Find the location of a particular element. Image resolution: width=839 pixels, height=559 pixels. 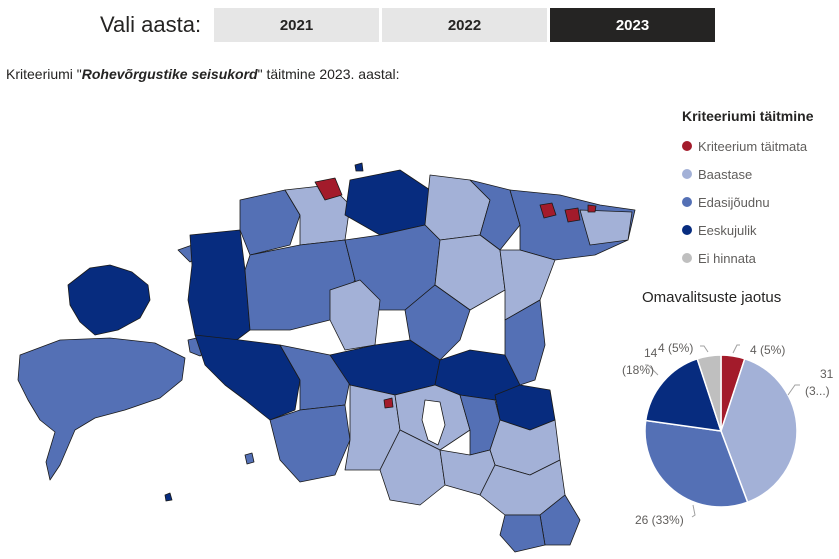

map-region-saaremaa is located at coordinates (101, 409).